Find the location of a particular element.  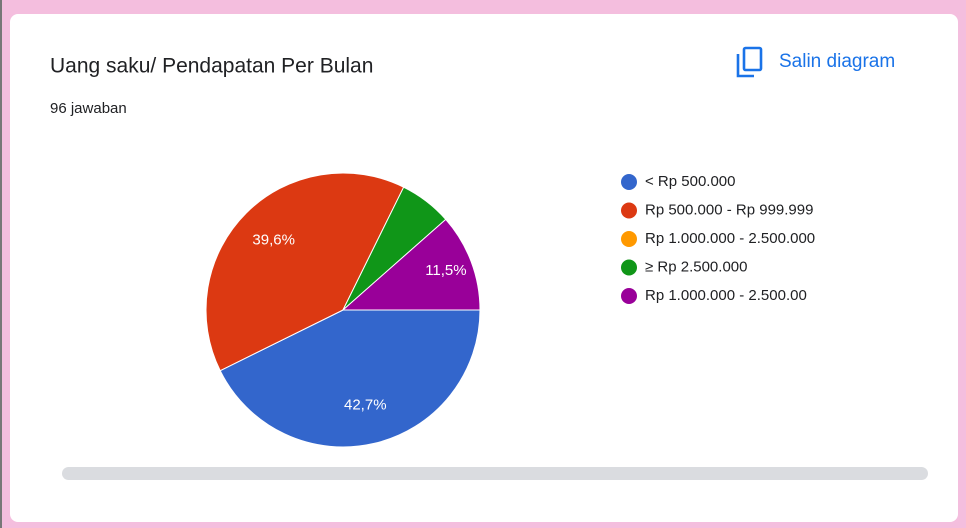

legend-label: Rp 1.000.000 - 2.500.000 is located at coordinates (730, 238).